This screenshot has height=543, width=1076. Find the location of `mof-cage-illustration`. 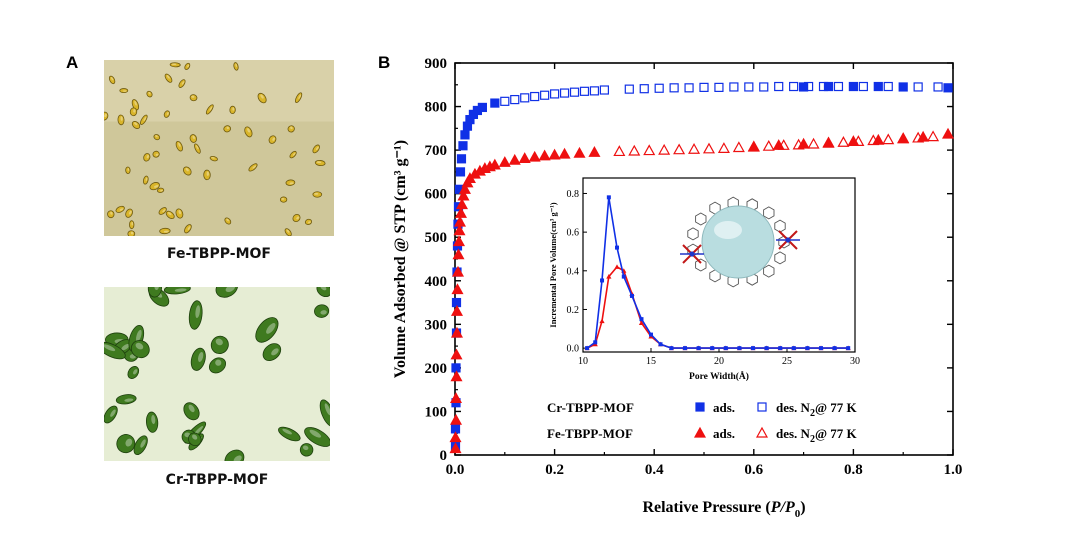

mof-cage-illustration is located at coordinates (740, 242).